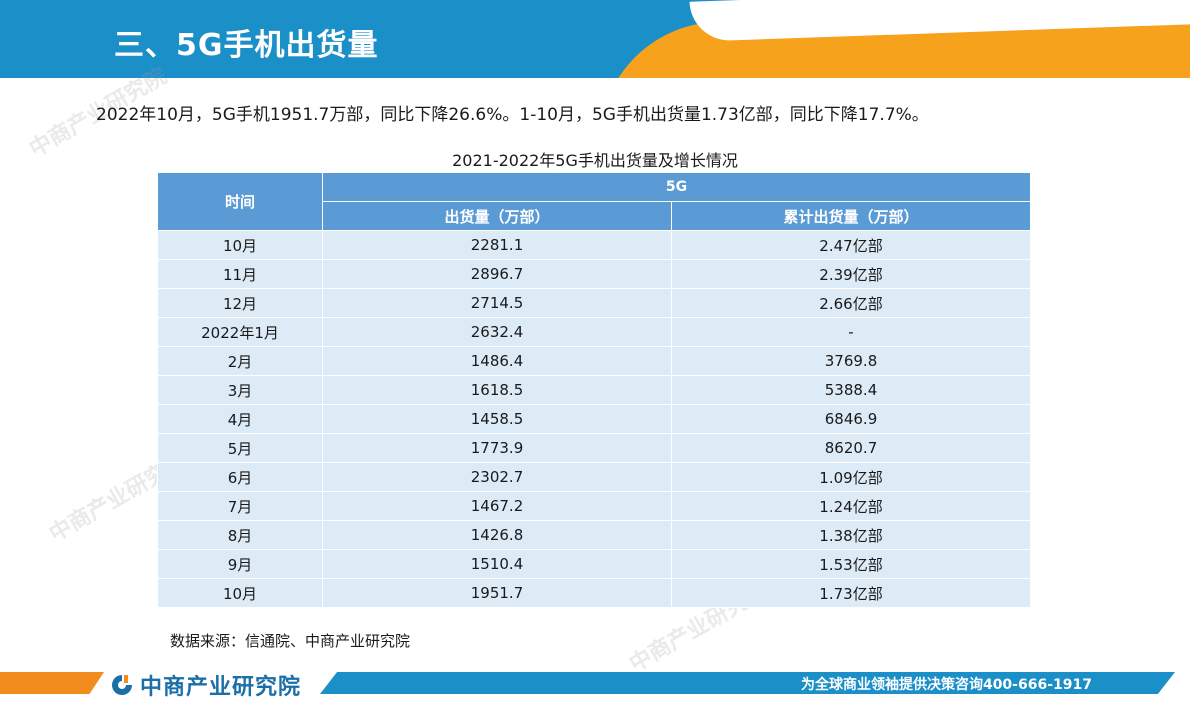 The width and height of the screenshot is (1190, 707). I want to click on table-title: 2021-2022年5G手机出货量及增长情况, so click(595, 160).